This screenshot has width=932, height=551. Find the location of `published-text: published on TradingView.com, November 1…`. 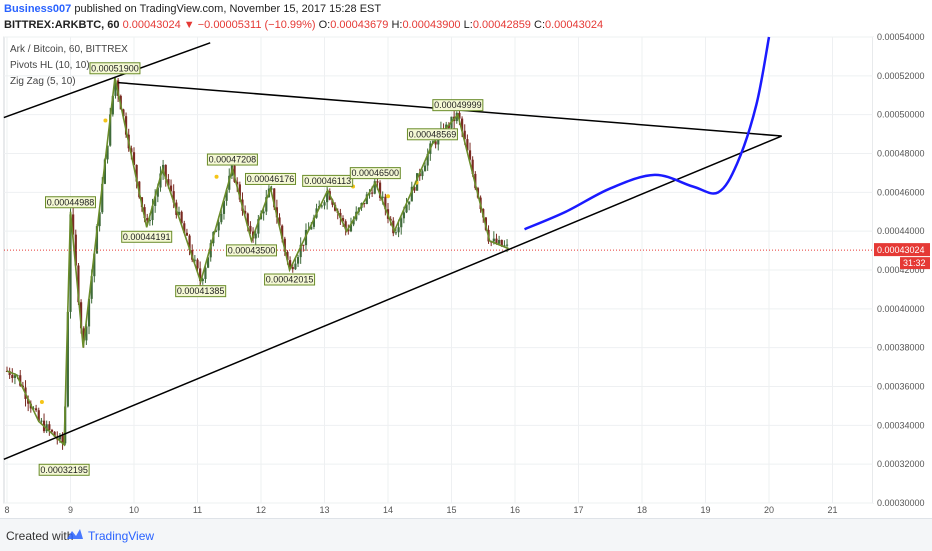

published-text: published on TradingView.com, November 1… is located at coordinates (228, 9).